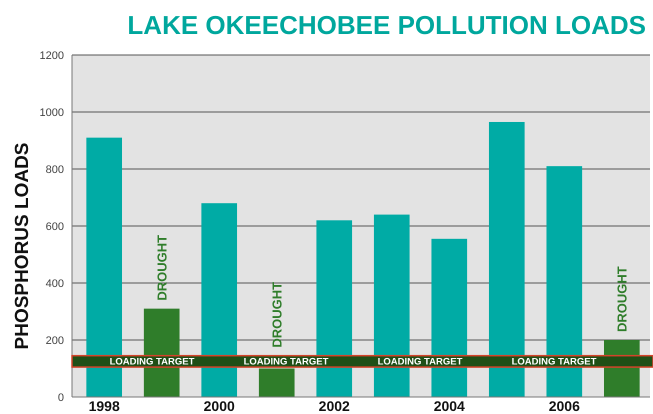 This screenshot has width=653, height=414. What do you see at coordinates (564, 406) in the screenshot?
I see `x-tick-label: 2006` at bounding box center [564, 406].